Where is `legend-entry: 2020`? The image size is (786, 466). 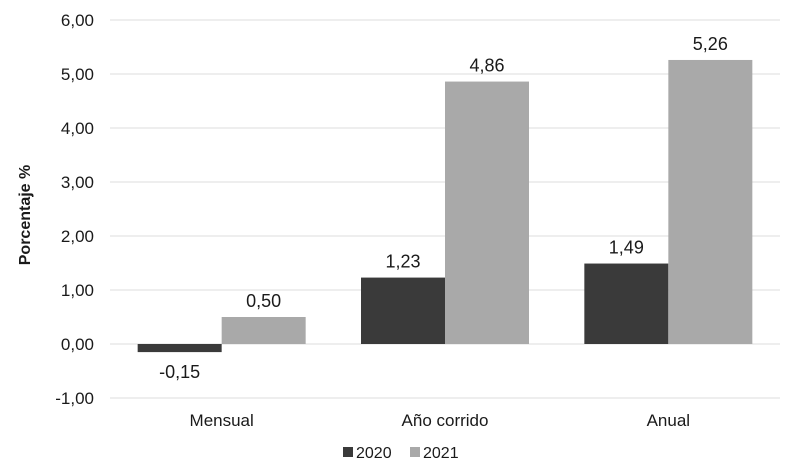 legend-entry: 2020 is located at coordinates (374, 453).